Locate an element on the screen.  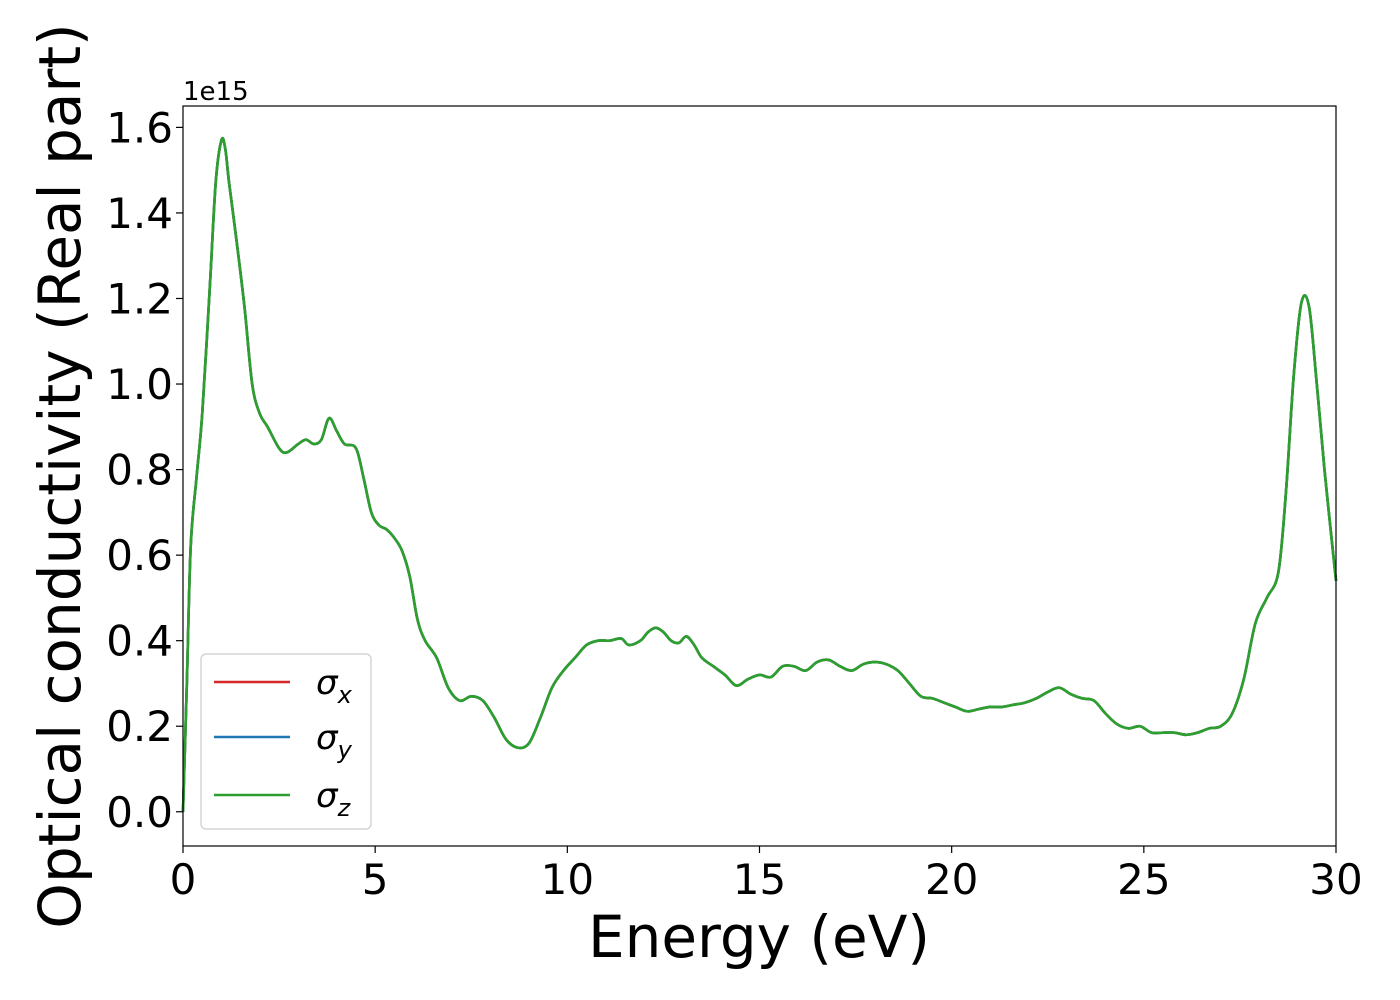
legend-box is located at coordinates (286, 741).